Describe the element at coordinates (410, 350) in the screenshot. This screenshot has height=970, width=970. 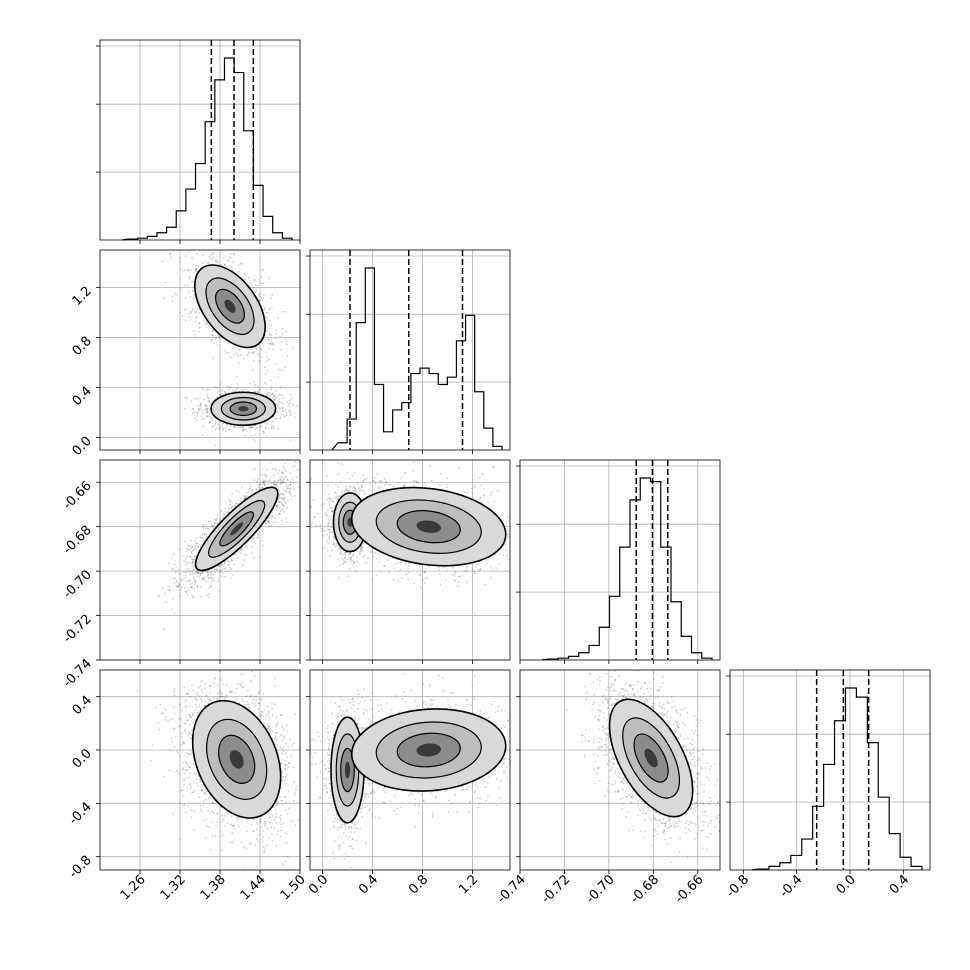
I see `axes-frame` at that location.